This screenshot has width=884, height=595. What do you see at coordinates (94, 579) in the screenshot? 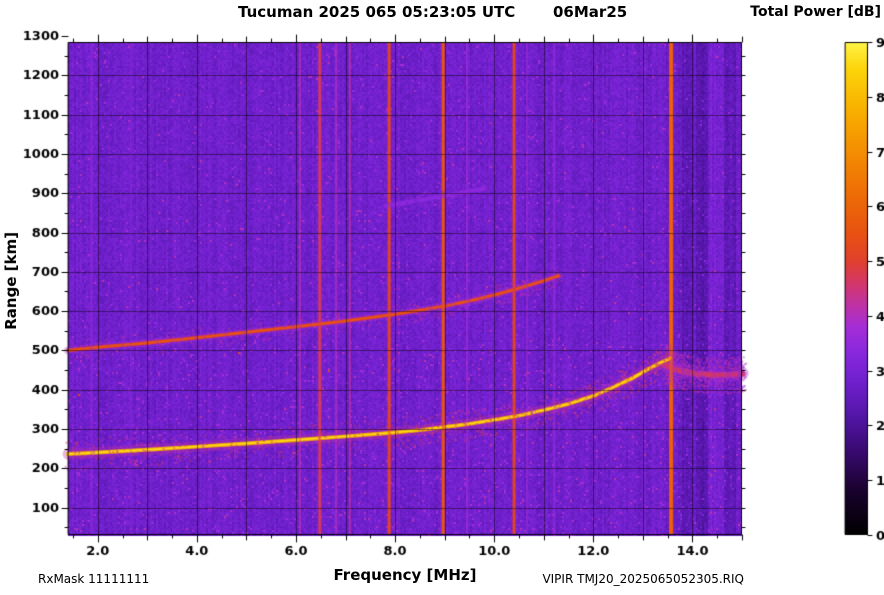
I see `rxmask-label: RxMask 11111111` at bounding box center [94, 579].